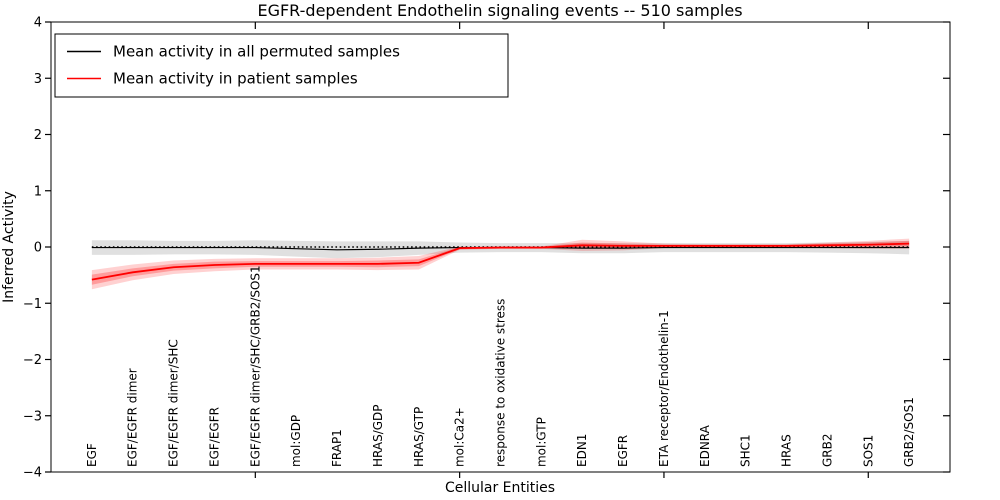 The image size is (1000, 500). What do you see at coordinates (92, 455) in the screenshot?
I see `x-category-label: EGF` at bounding box center [92, 455].